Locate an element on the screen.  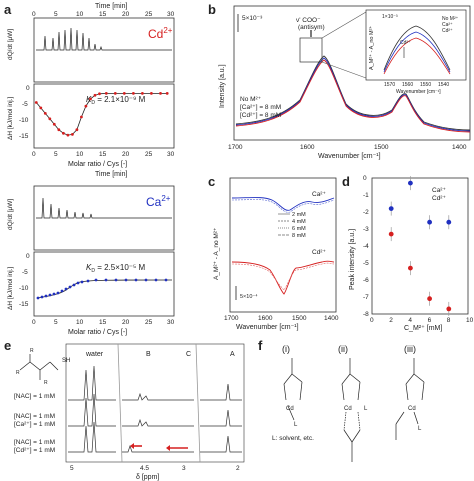
panel-a-upper-ylabel-top: dQ/dt [μW] is located at coordinates (10, 44).